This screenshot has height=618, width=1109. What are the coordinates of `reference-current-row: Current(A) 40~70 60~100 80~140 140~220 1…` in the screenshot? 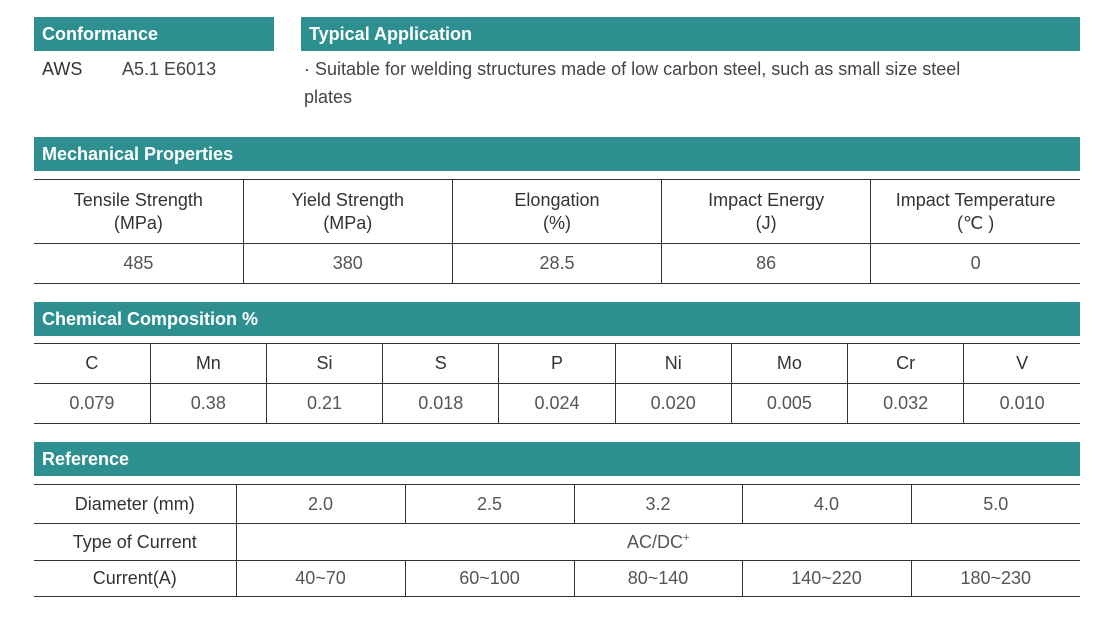 It's located at (557, 578).